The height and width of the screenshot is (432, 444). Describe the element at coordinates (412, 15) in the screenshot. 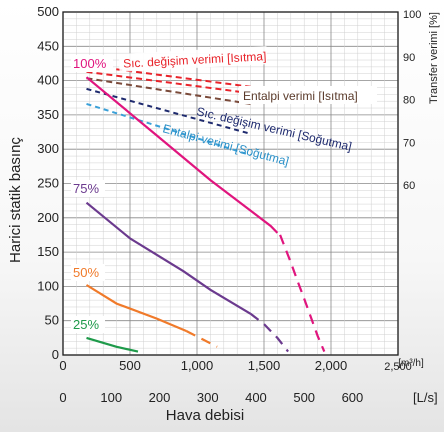

I see `y2-tick-label: 100` at that location.